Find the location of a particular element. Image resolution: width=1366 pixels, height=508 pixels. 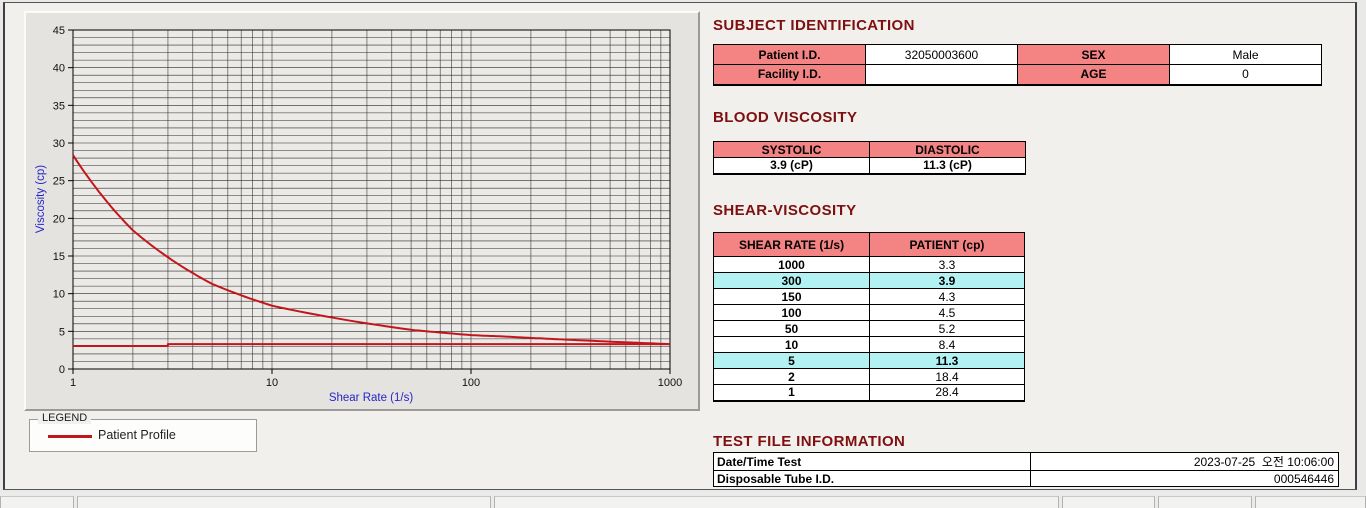

bottom-toolbar-strip is located at coordinates (683, 500).